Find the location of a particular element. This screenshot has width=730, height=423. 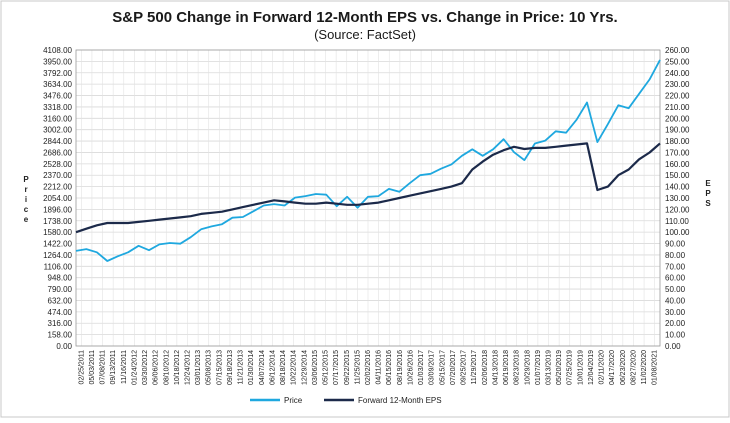

x-tick-label: 05/15/2017 is located at coordinates (442, 367).